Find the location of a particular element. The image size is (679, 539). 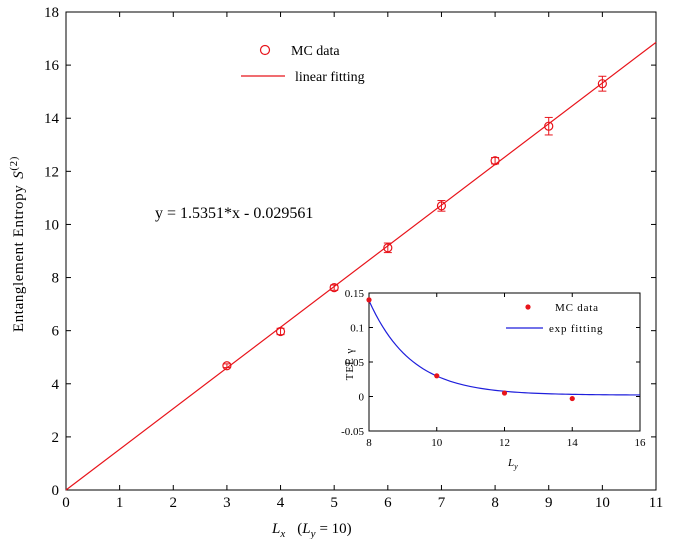

inset-x-label-sub: y is located at coordinates (515, 466).